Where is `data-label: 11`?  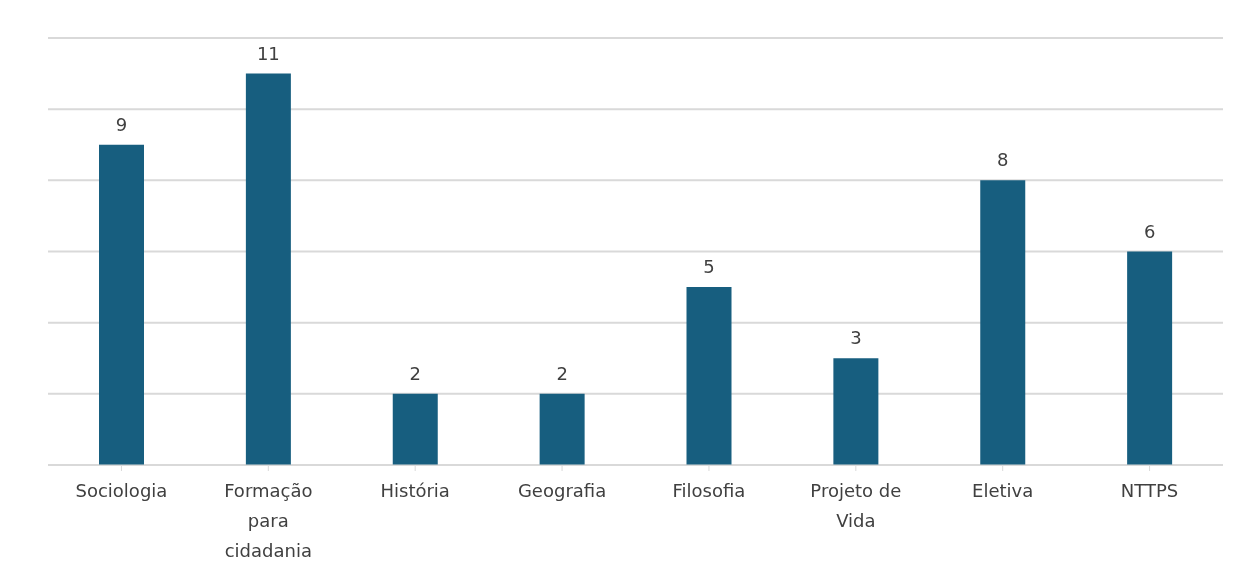
data-label: 11 is located at coordinates (268, 53).